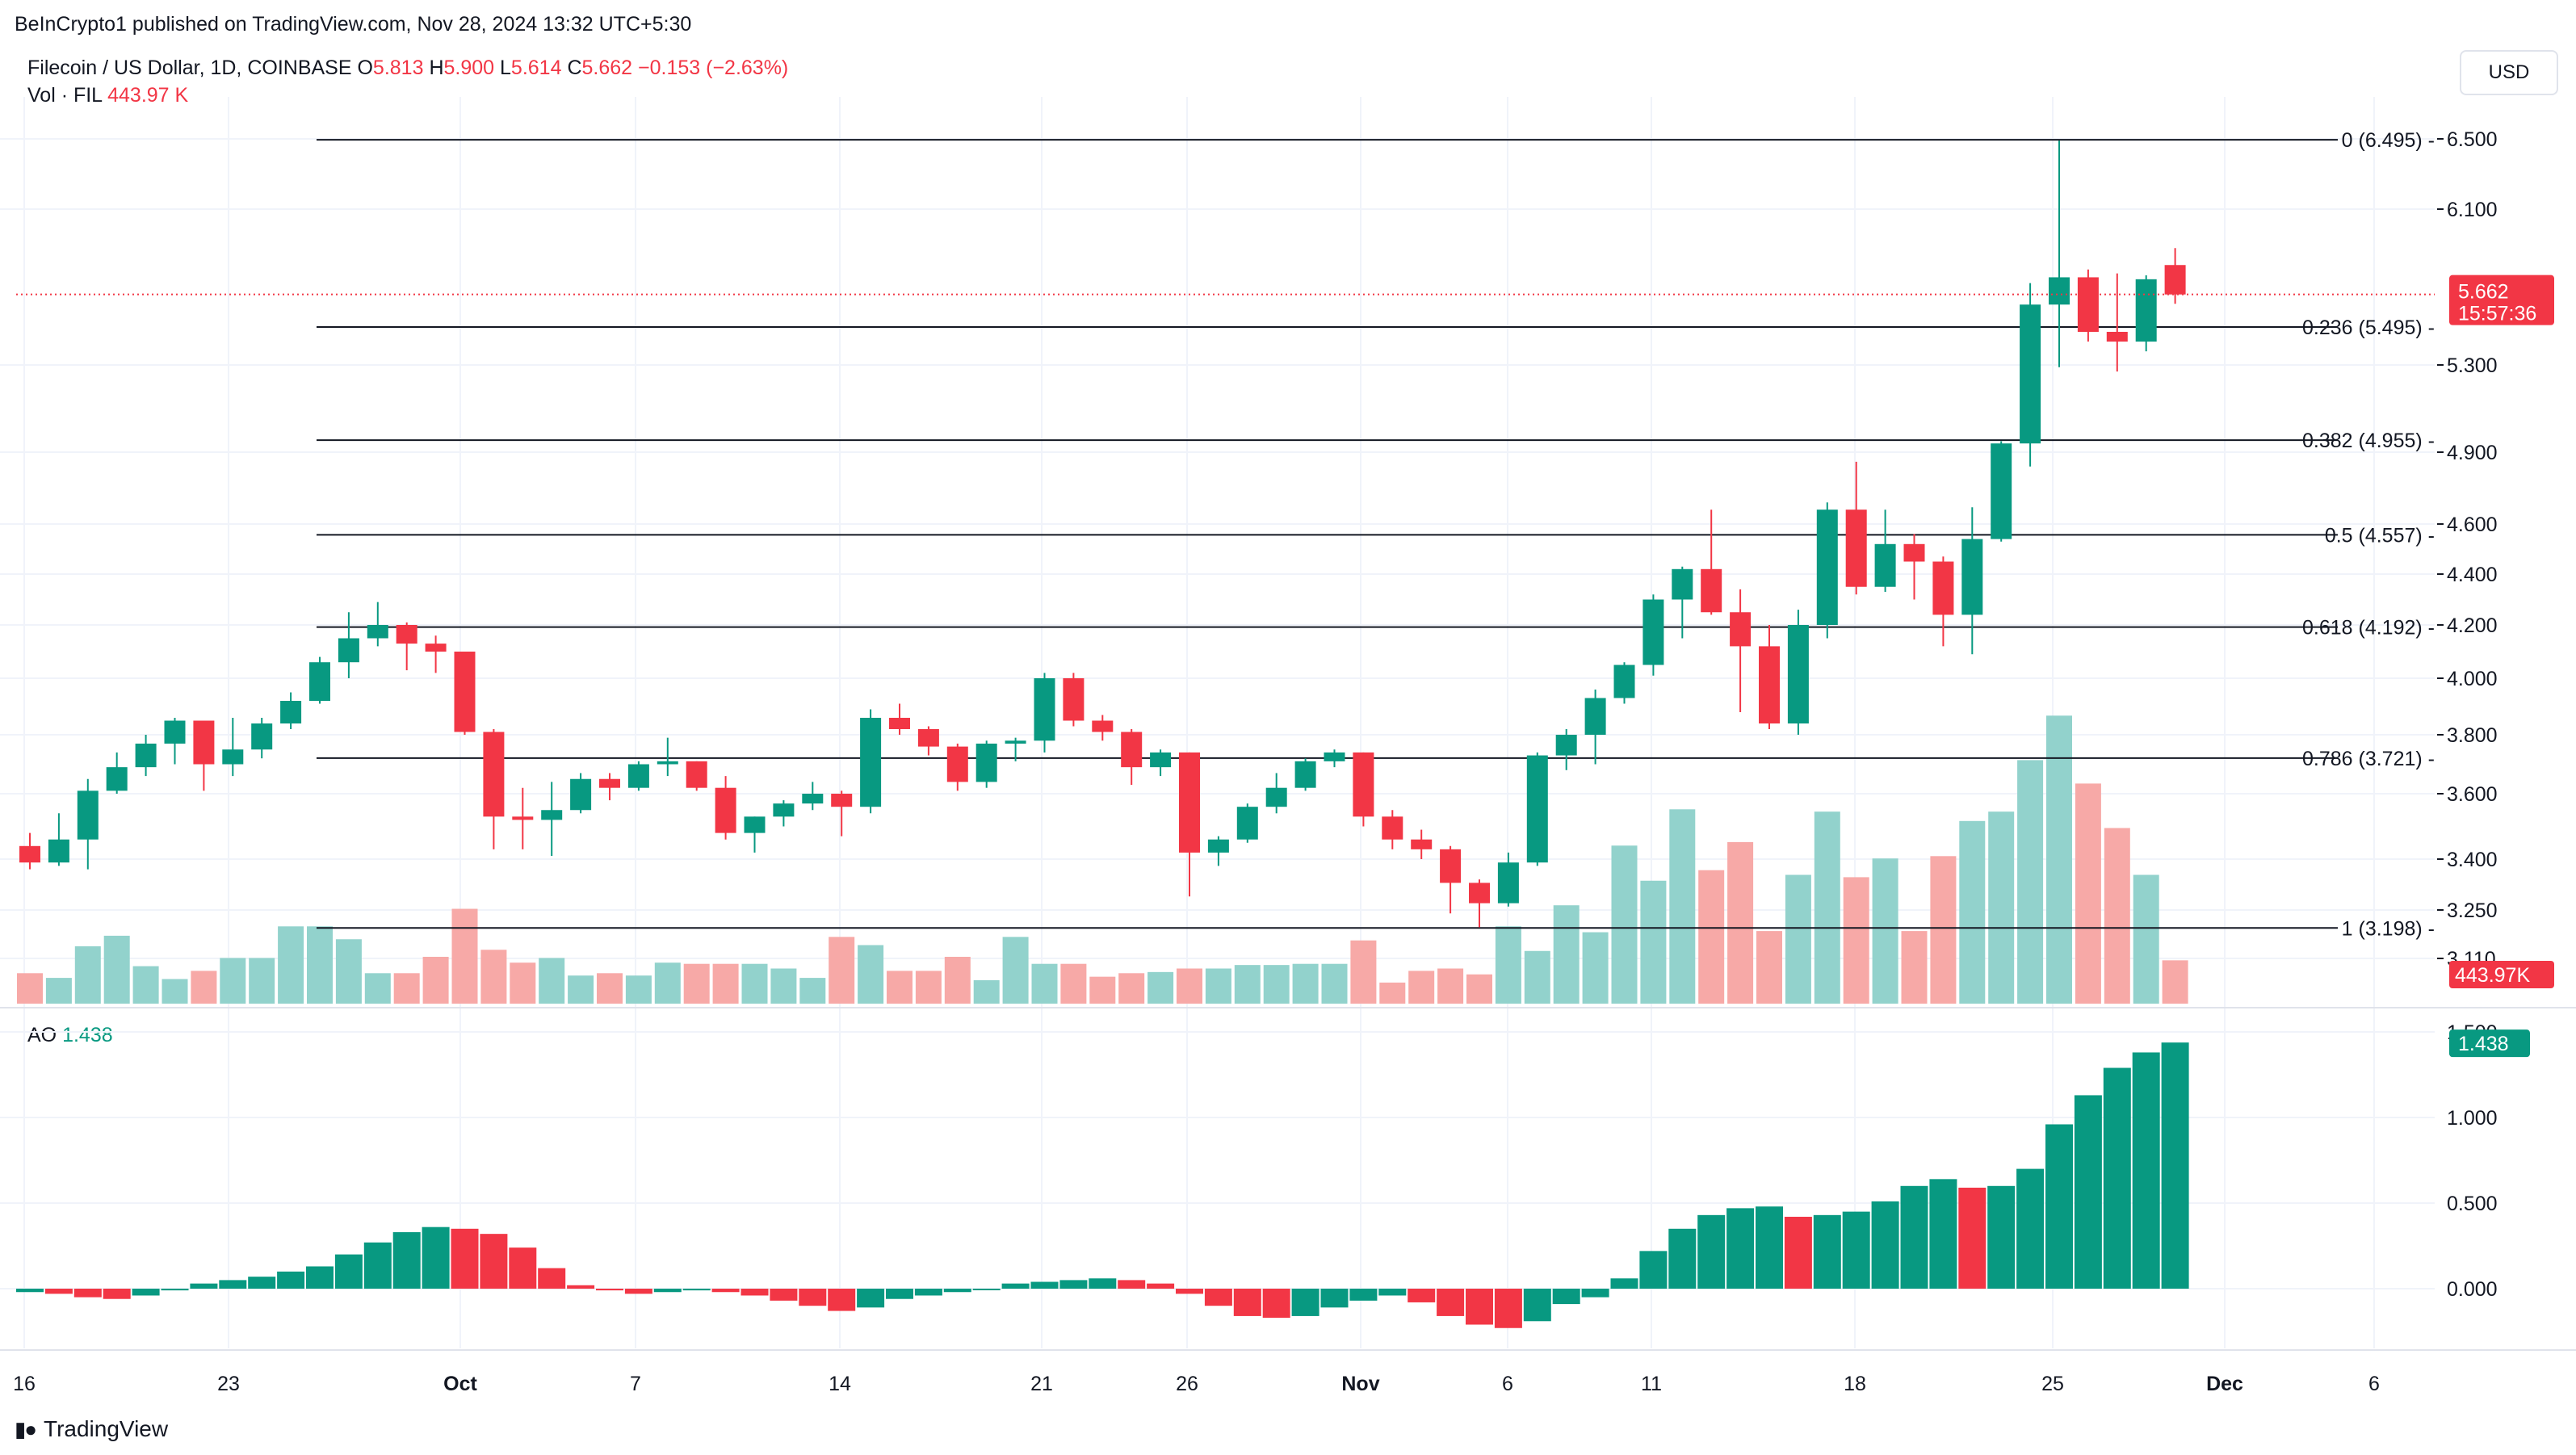 The height and width of the screenshot is (1455, 2576). What do you see at coordinates (1187, 1384) in the screenshot?
I see `time-axis-label: 26` at bounding box center [1187, 1384].